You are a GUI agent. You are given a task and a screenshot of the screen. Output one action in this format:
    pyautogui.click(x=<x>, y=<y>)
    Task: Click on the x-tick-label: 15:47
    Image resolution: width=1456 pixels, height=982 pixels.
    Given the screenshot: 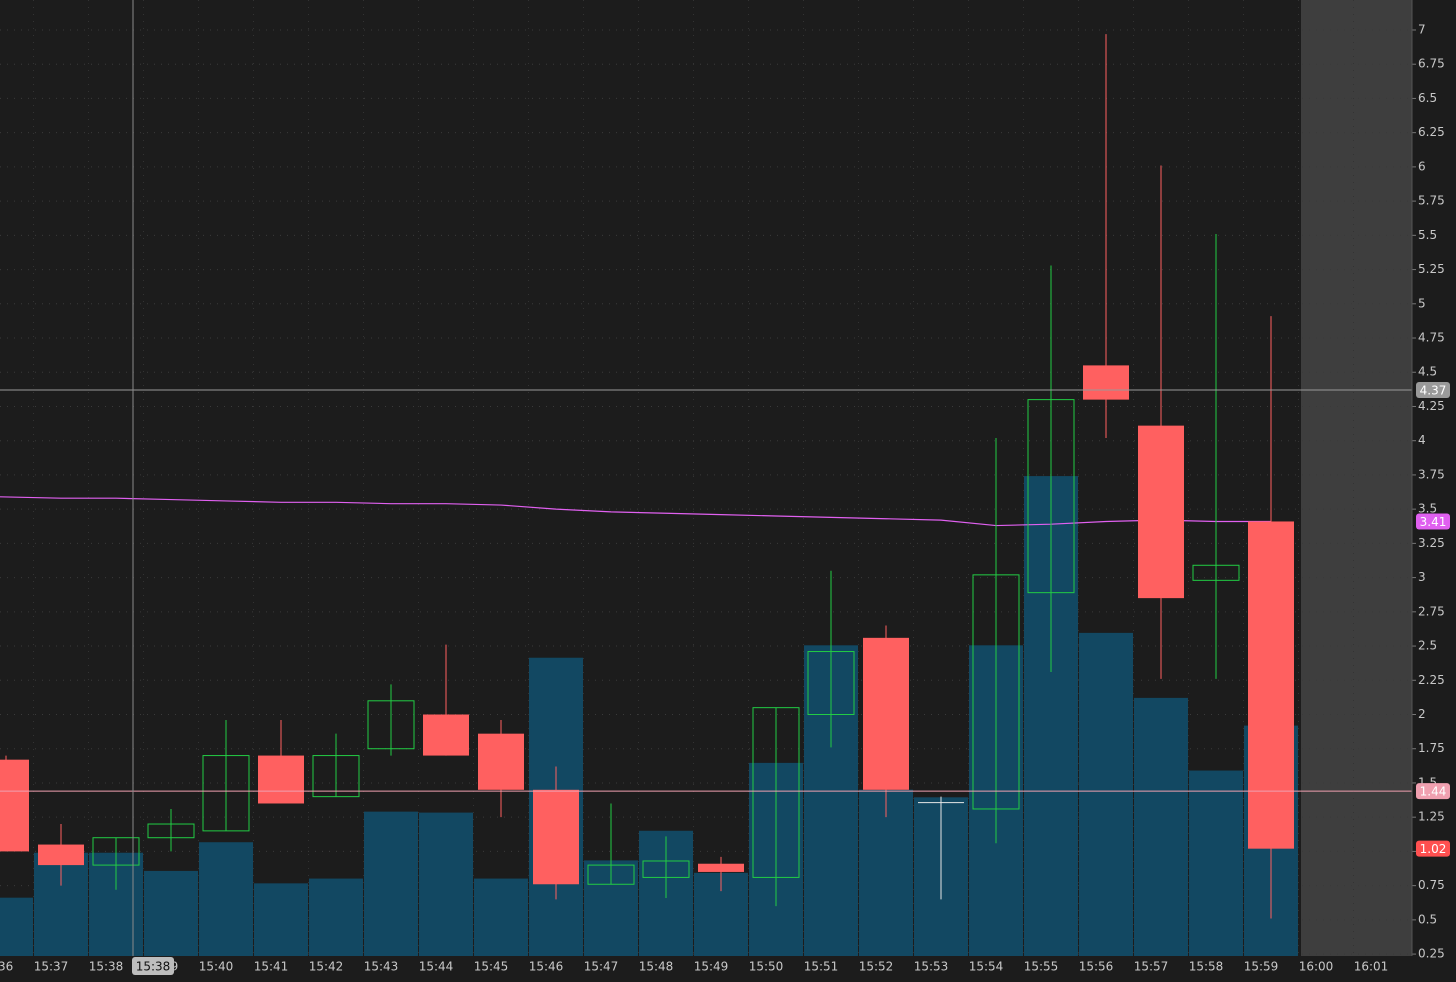 What is the action you would take?
    pyautogui.click(x=601, y=967)
    